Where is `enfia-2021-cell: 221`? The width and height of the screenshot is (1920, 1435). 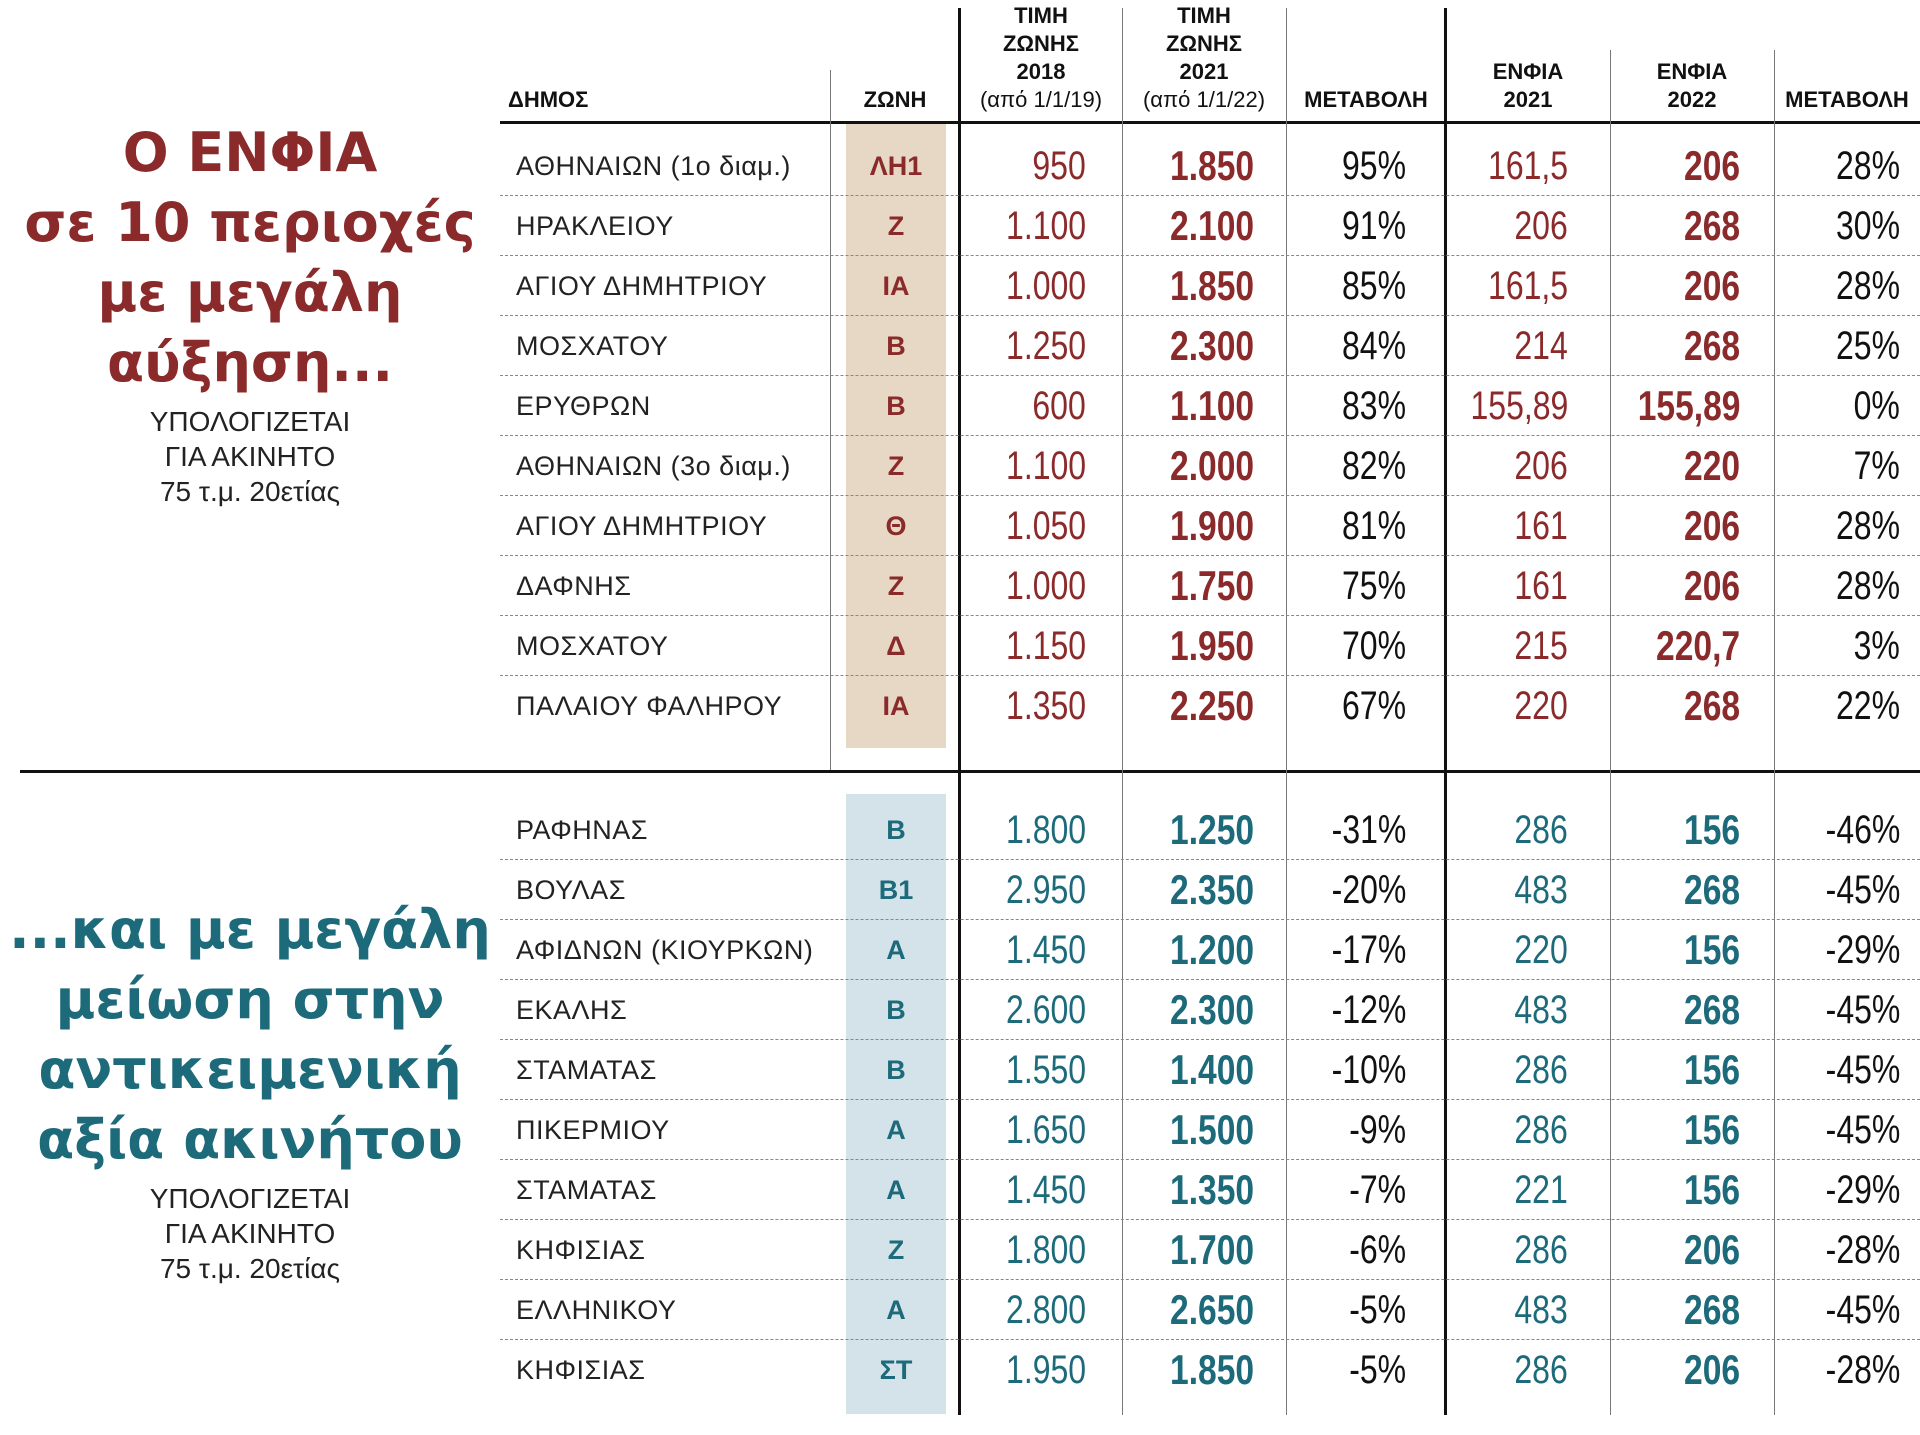 enfia-2021-cell: 221 is located at coordinates (1541, 1189).